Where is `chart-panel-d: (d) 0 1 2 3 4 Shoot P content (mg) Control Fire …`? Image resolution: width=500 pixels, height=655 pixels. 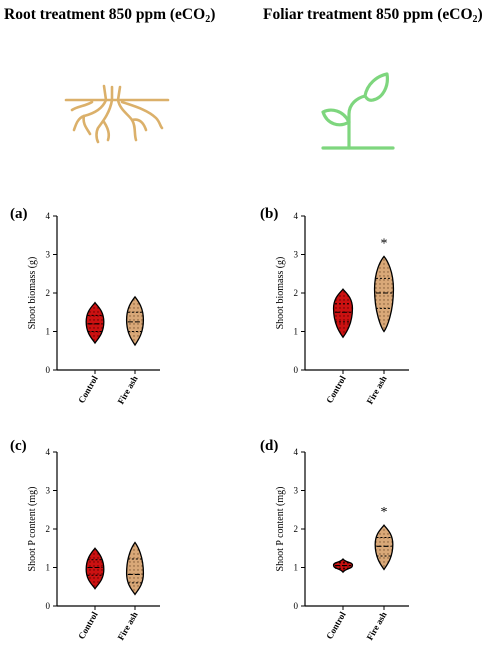
chart-panel-d: (d) 0 1 2 3 4 Shoot P content (mg) Control Fire … is located at coordinates (334, 540).